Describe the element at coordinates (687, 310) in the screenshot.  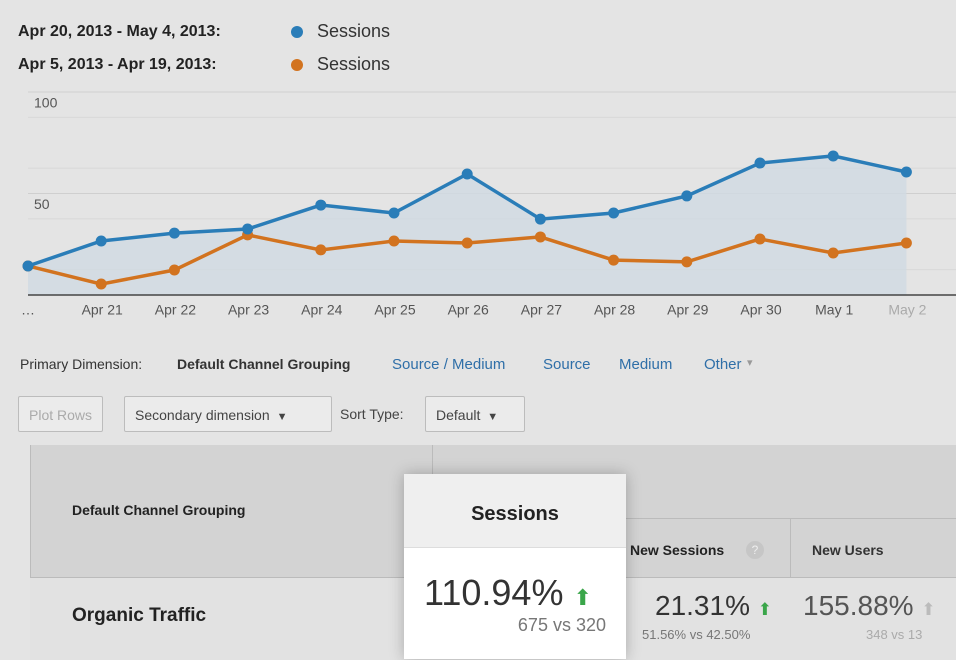
I see `x-tick-label: Apr 29` at that location.